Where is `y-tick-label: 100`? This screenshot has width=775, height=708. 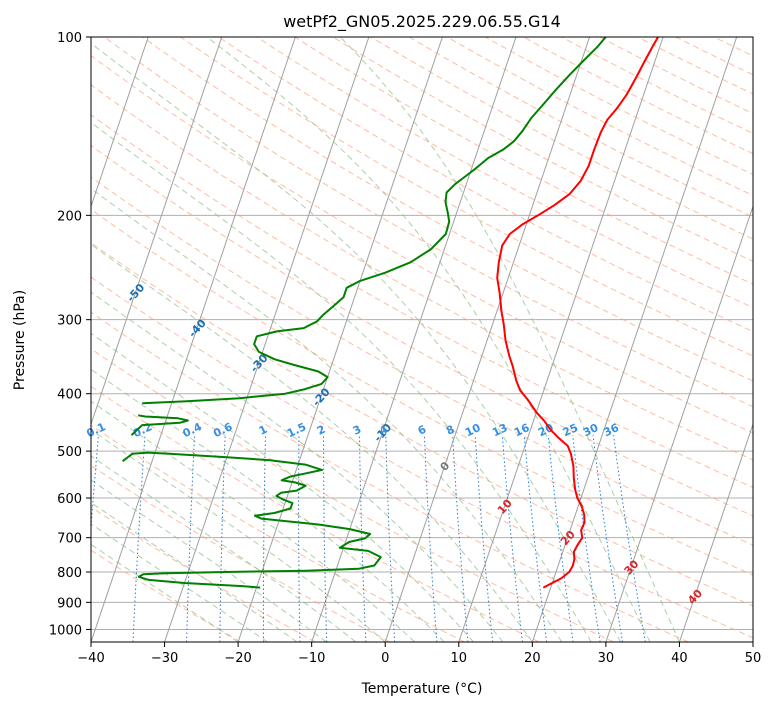
y-tick-label: 100 is located at coordinates (69, 38).